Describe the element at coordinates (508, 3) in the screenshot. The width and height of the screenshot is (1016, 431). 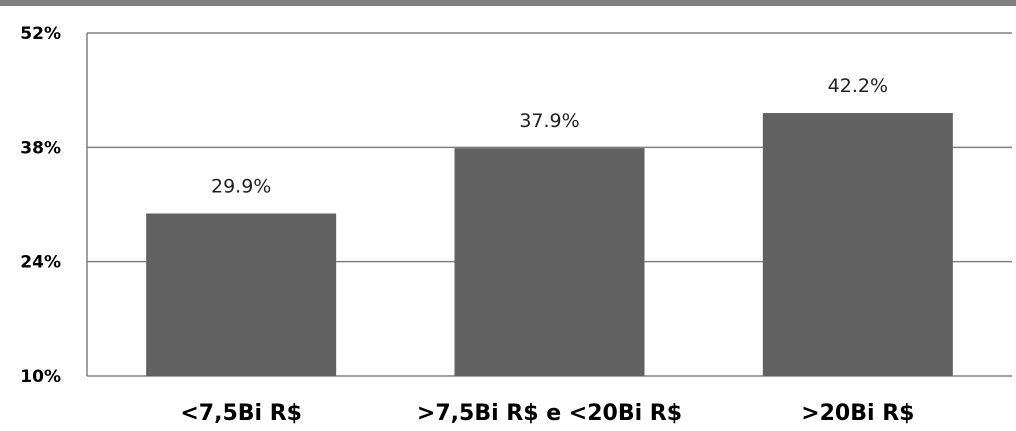
I see `header-band` at that location.